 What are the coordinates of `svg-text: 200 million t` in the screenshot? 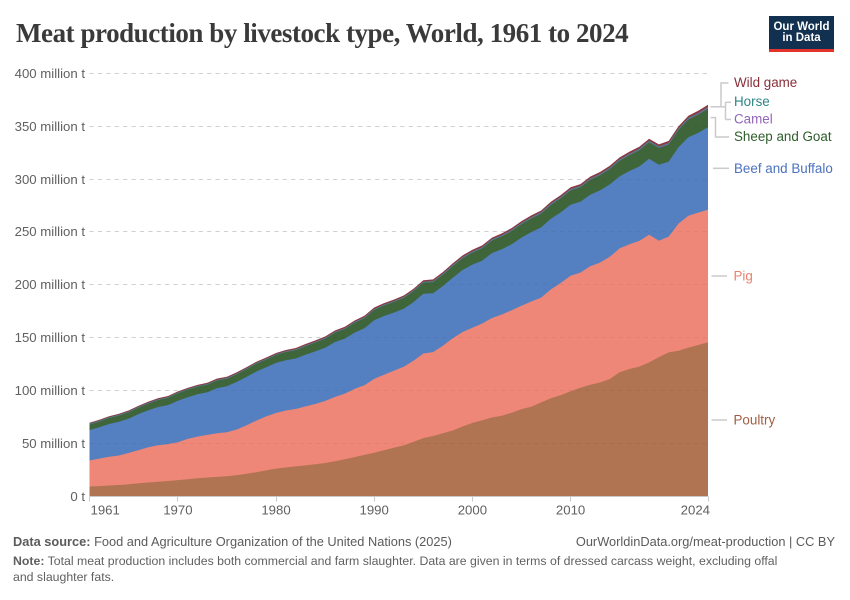 It's located at (50, 284).